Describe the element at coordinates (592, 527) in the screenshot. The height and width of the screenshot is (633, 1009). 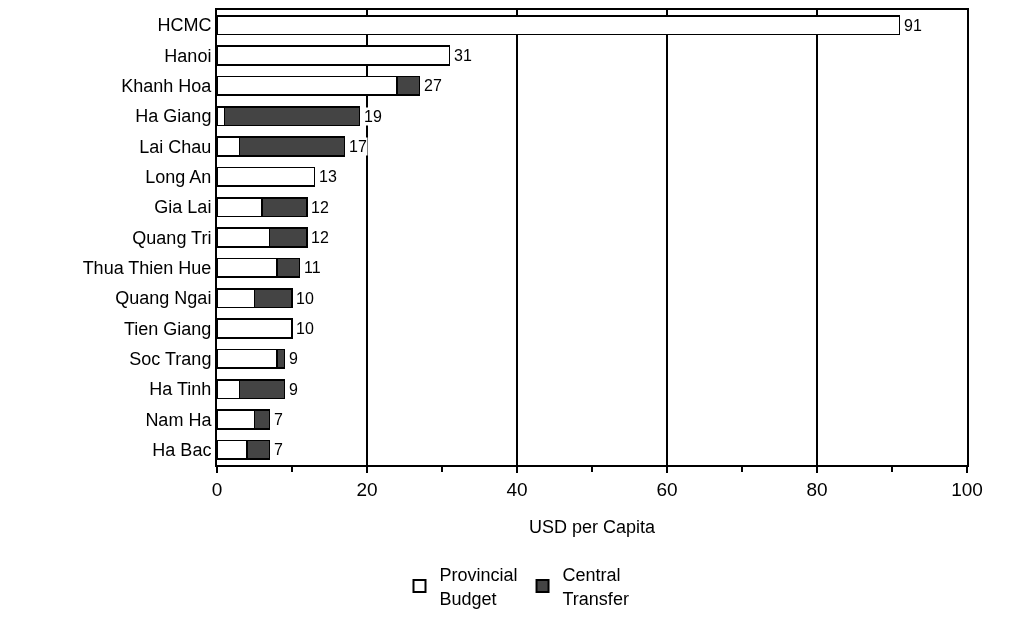
I see `x-axis-title: USD per Capita` at that location.